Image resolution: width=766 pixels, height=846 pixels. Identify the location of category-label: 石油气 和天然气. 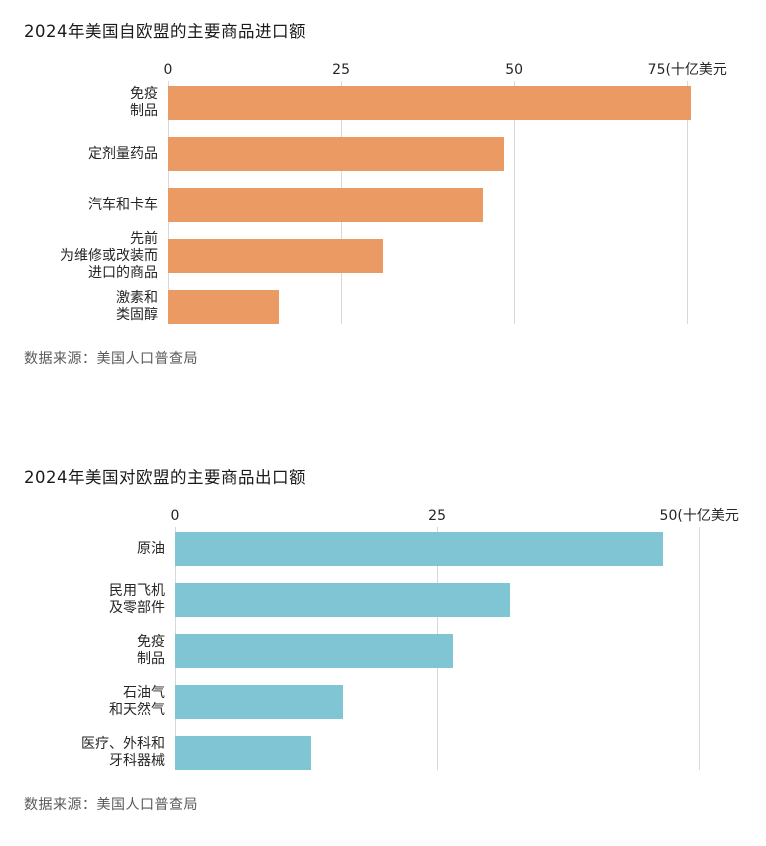
(137, 701).